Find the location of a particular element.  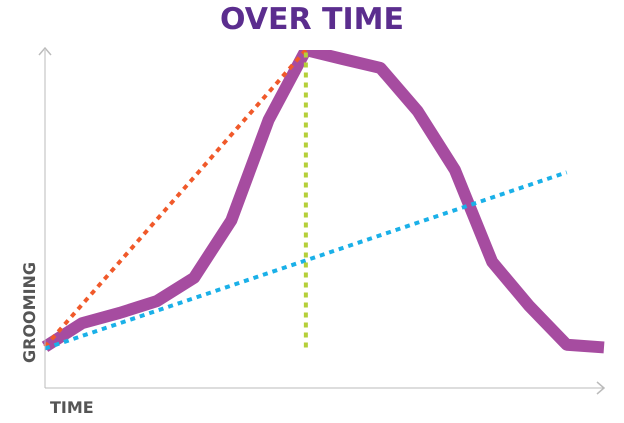

y-axis-title: GROOMING is located at coordinates (29, 312).